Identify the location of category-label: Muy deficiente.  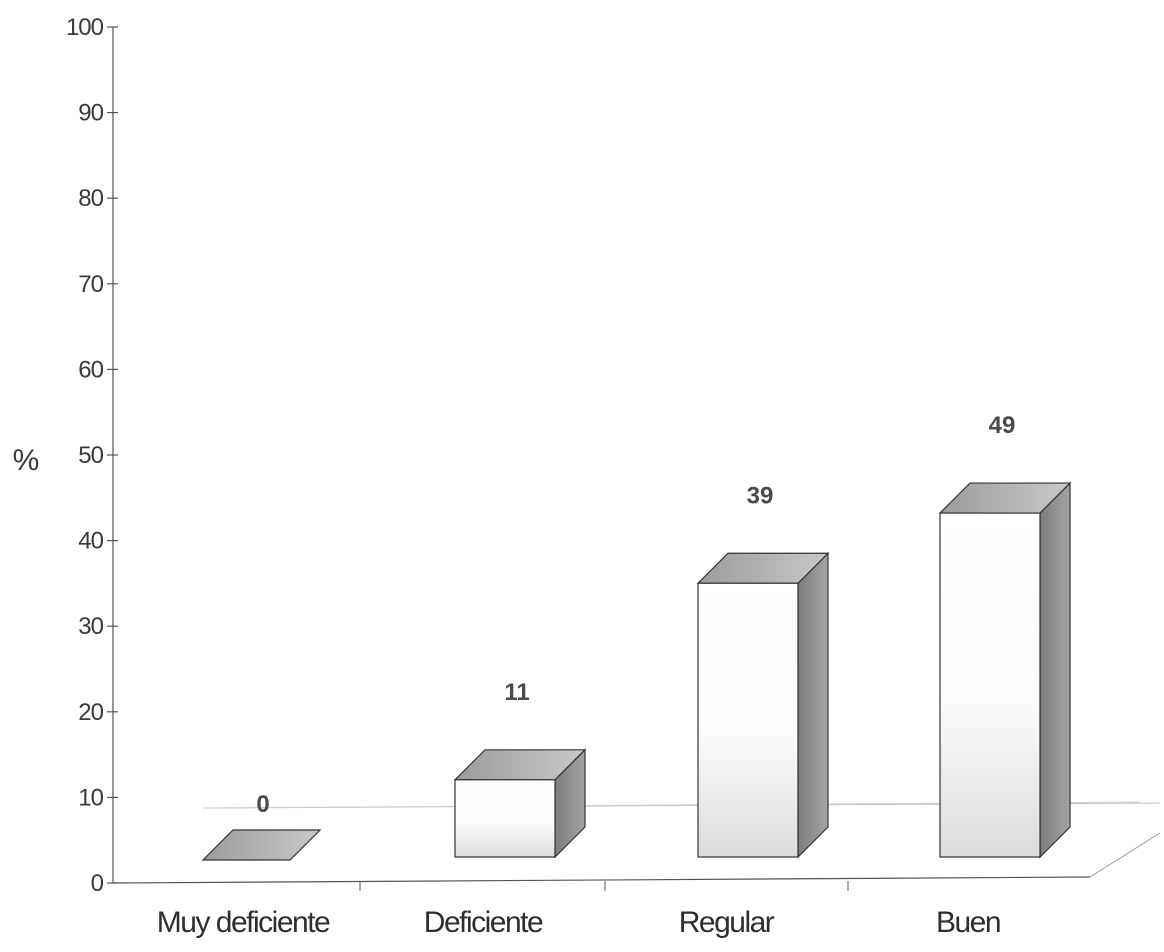
(243, 922).